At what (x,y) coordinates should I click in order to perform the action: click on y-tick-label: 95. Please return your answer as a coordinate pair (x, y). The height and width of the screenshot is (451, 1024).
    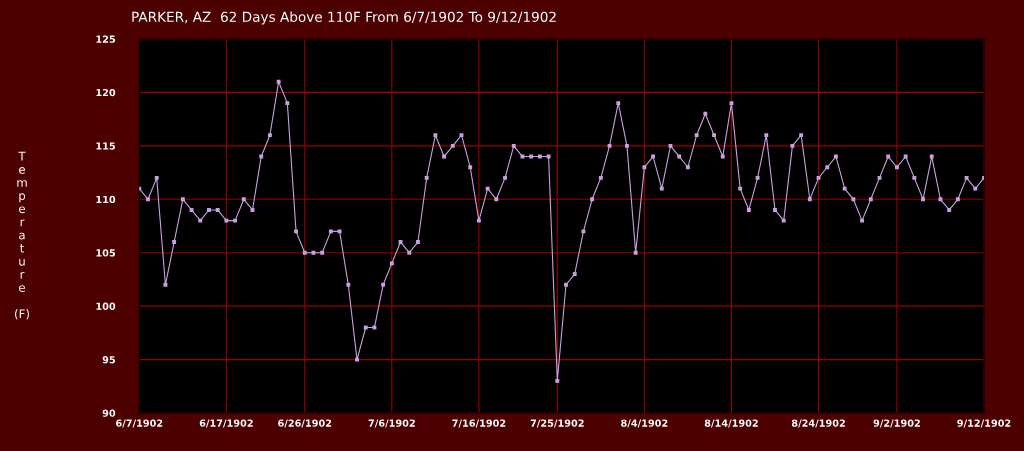
    Looking at the image, I should click on (109, 360).